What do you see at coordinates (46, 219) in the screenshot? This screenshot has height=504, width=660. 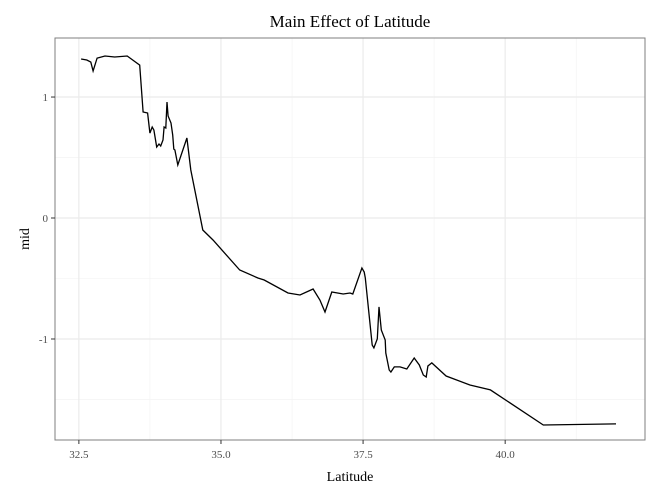 I see `y-tick-label: 0` at bounding box center [46, 219].